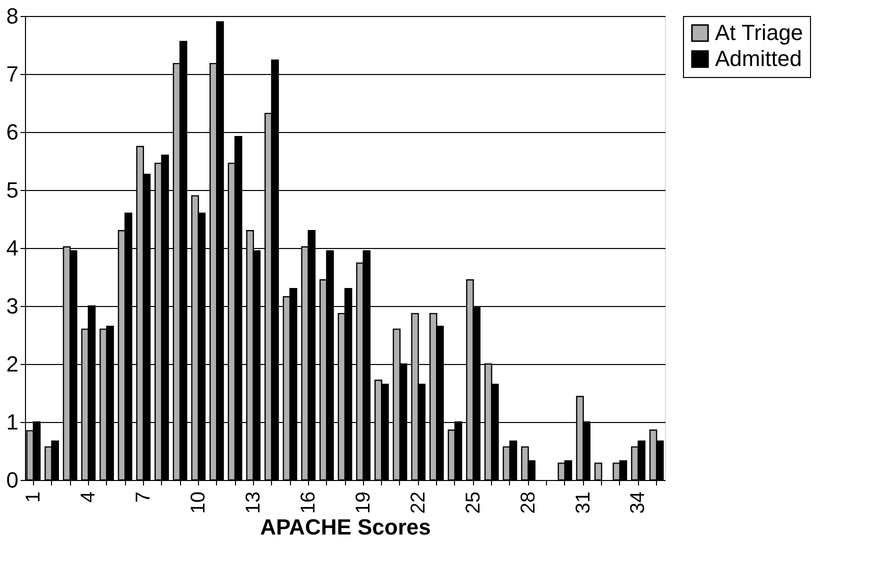 The height and width of the screenshot is (588, 888). What do you see at coordinates (758, 58) in the screenshot?
I see `legend-label: Admitted` at bounding box center [758, 58].